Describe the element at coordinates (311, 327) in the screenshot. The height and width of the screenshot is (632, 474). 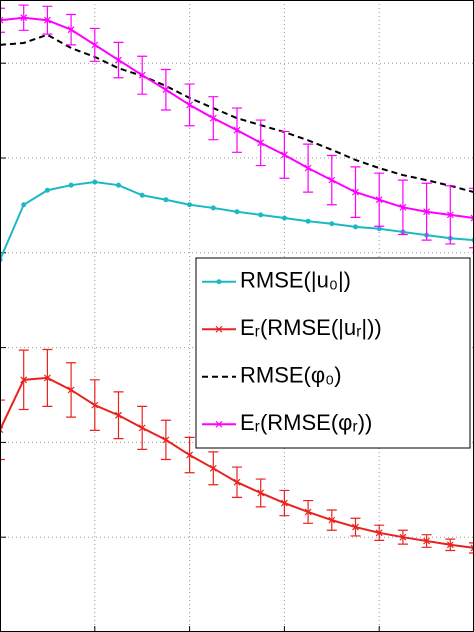
I see `legend-label: Eᵣ(RMSE(|uᵣ|))` at that location.